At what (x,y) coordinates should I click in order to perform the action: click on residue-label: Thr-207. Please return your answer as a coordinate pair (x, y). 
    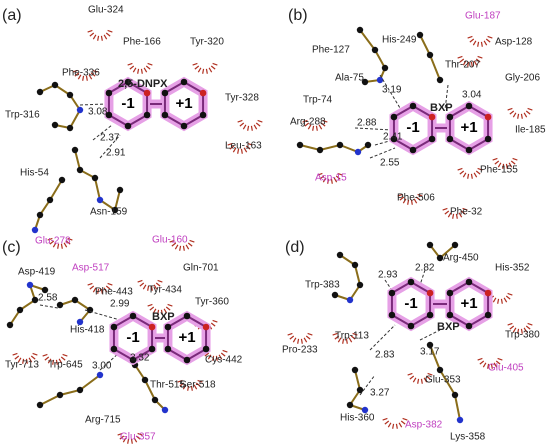
    Looking at the image, I should click on (462, 65).